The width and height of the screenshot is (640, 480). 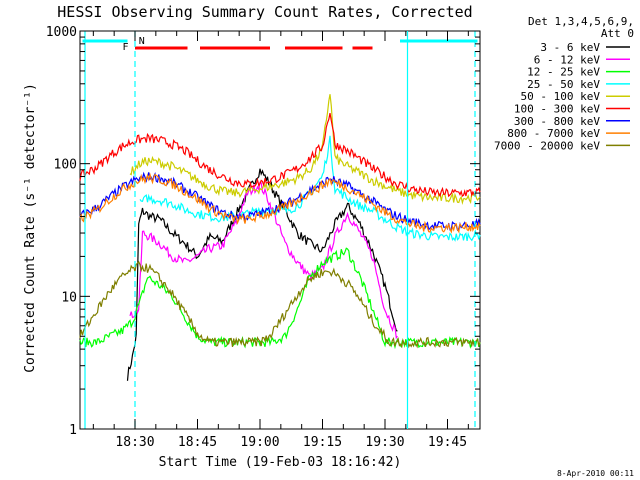 What do you see at coordinates (142, 41) in the screenshot?
I see `flag-letter-n: N` at bounding box center [142, 41].